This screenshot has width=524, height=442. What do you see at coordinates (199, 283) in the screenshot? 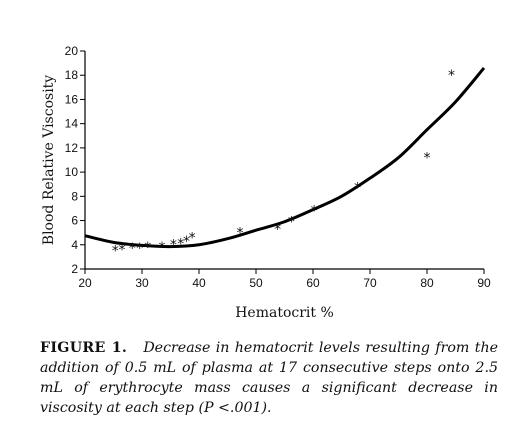
I see `x-tick-label: 40` at bounding box center [199, 283].